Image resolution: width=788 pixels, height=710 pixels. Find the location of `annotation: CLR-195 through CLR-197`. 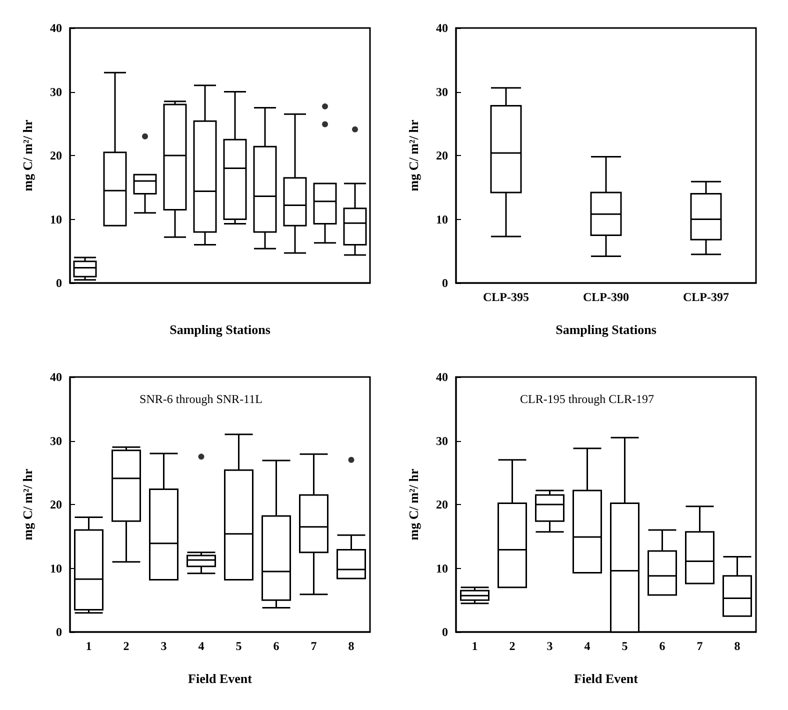

annotation: CLR-195 through CLR-197 is located at coordinates (587, 399).